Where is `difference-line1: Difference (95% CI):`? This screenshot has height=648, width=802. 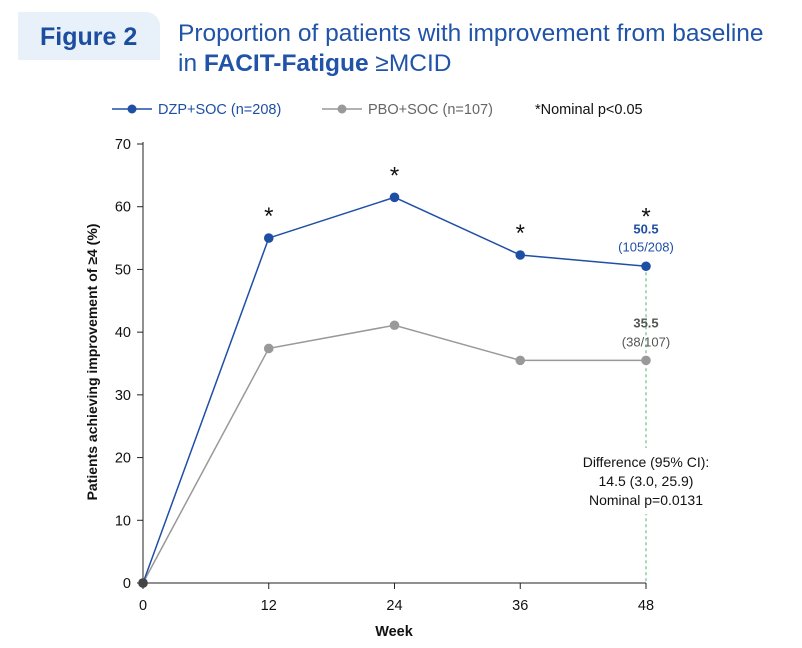 difference-line1: Difference (95% CI): is located at coordinates (646, 462).